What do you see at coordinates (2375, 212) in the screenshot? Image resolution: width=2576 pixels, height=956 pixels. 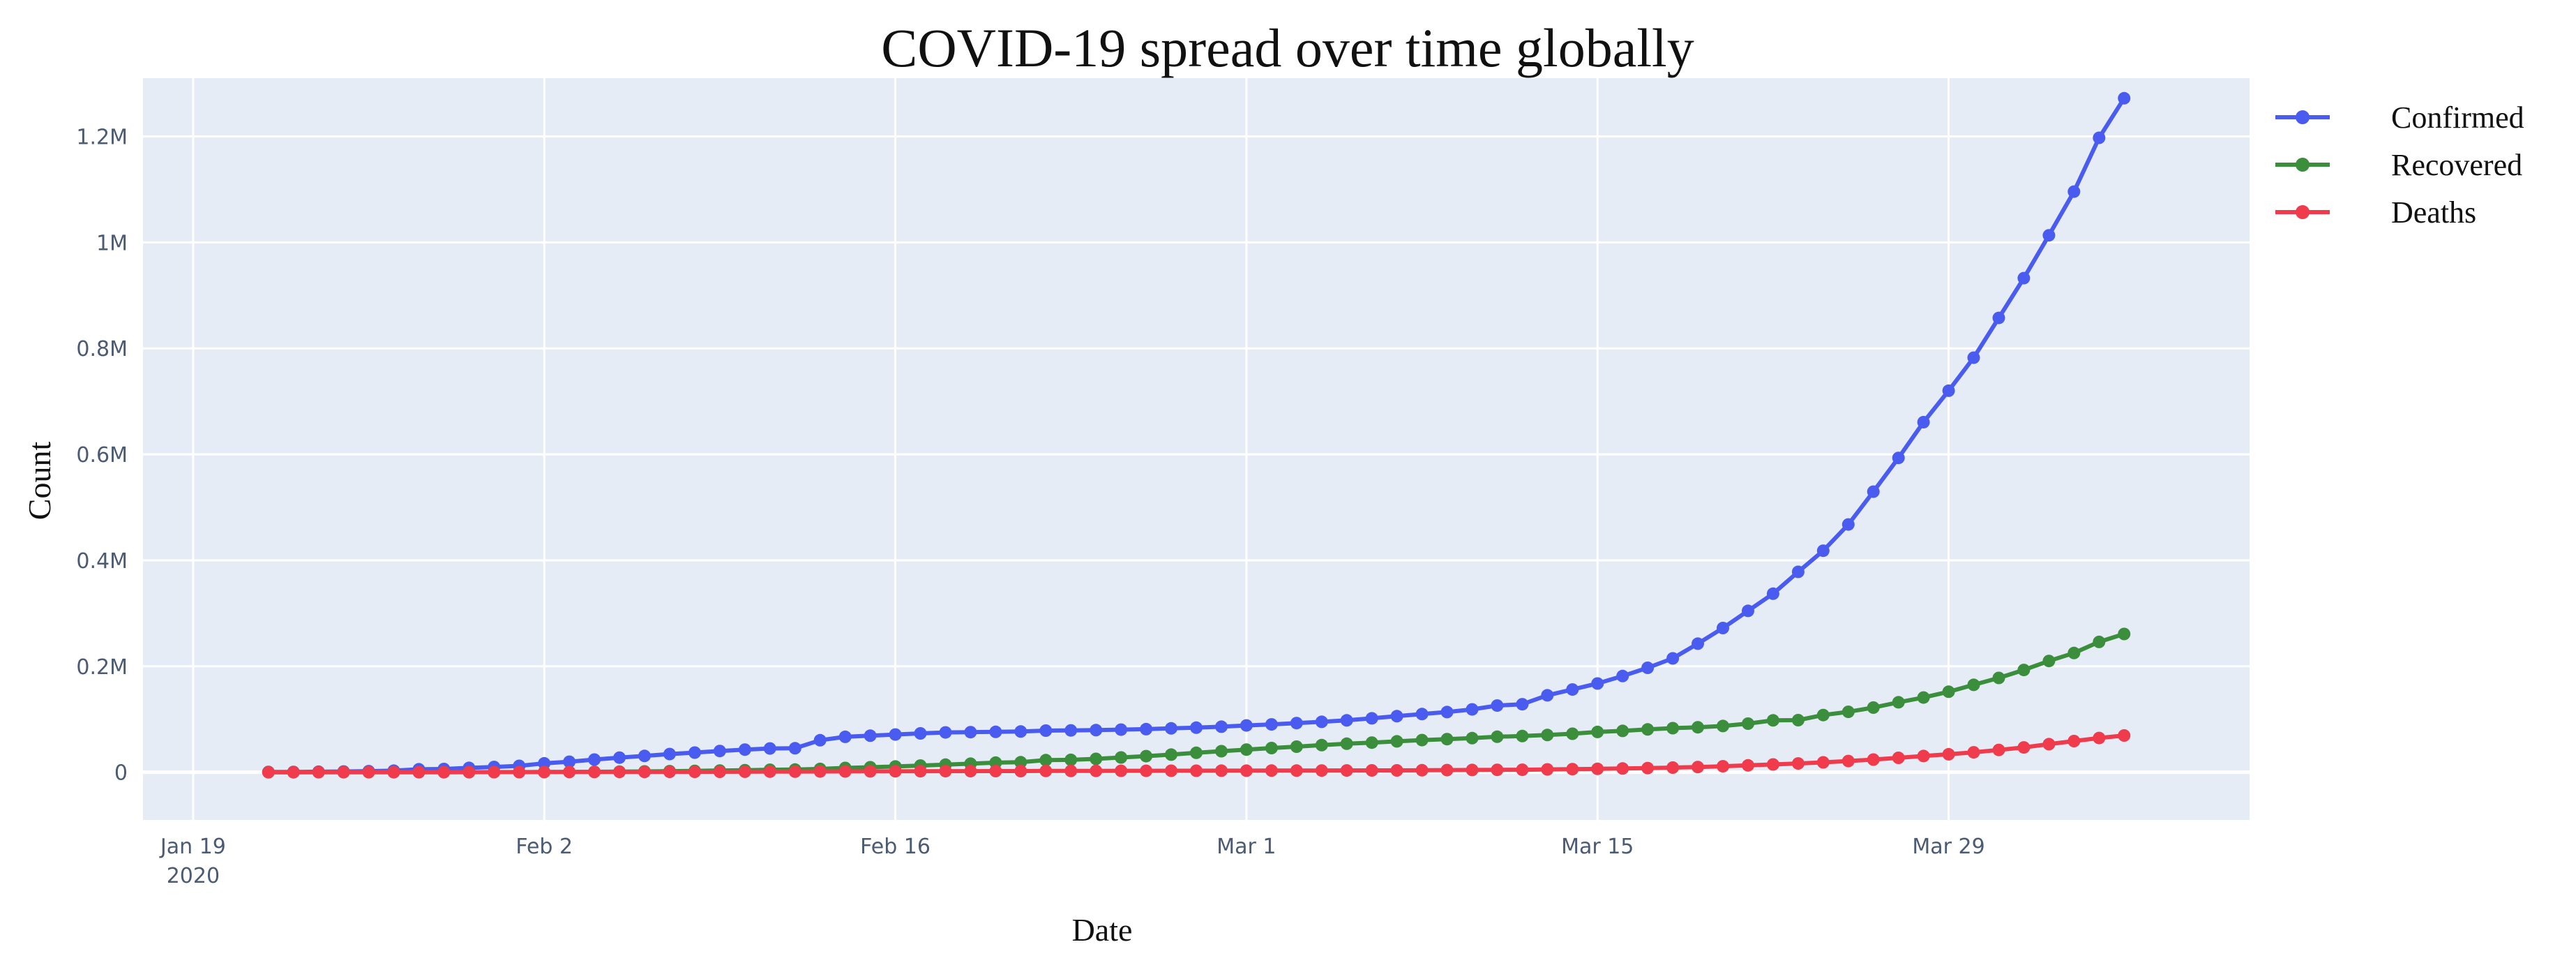 I see `legend-item-deaths: Deaths` at bounding box center [2375, 212].